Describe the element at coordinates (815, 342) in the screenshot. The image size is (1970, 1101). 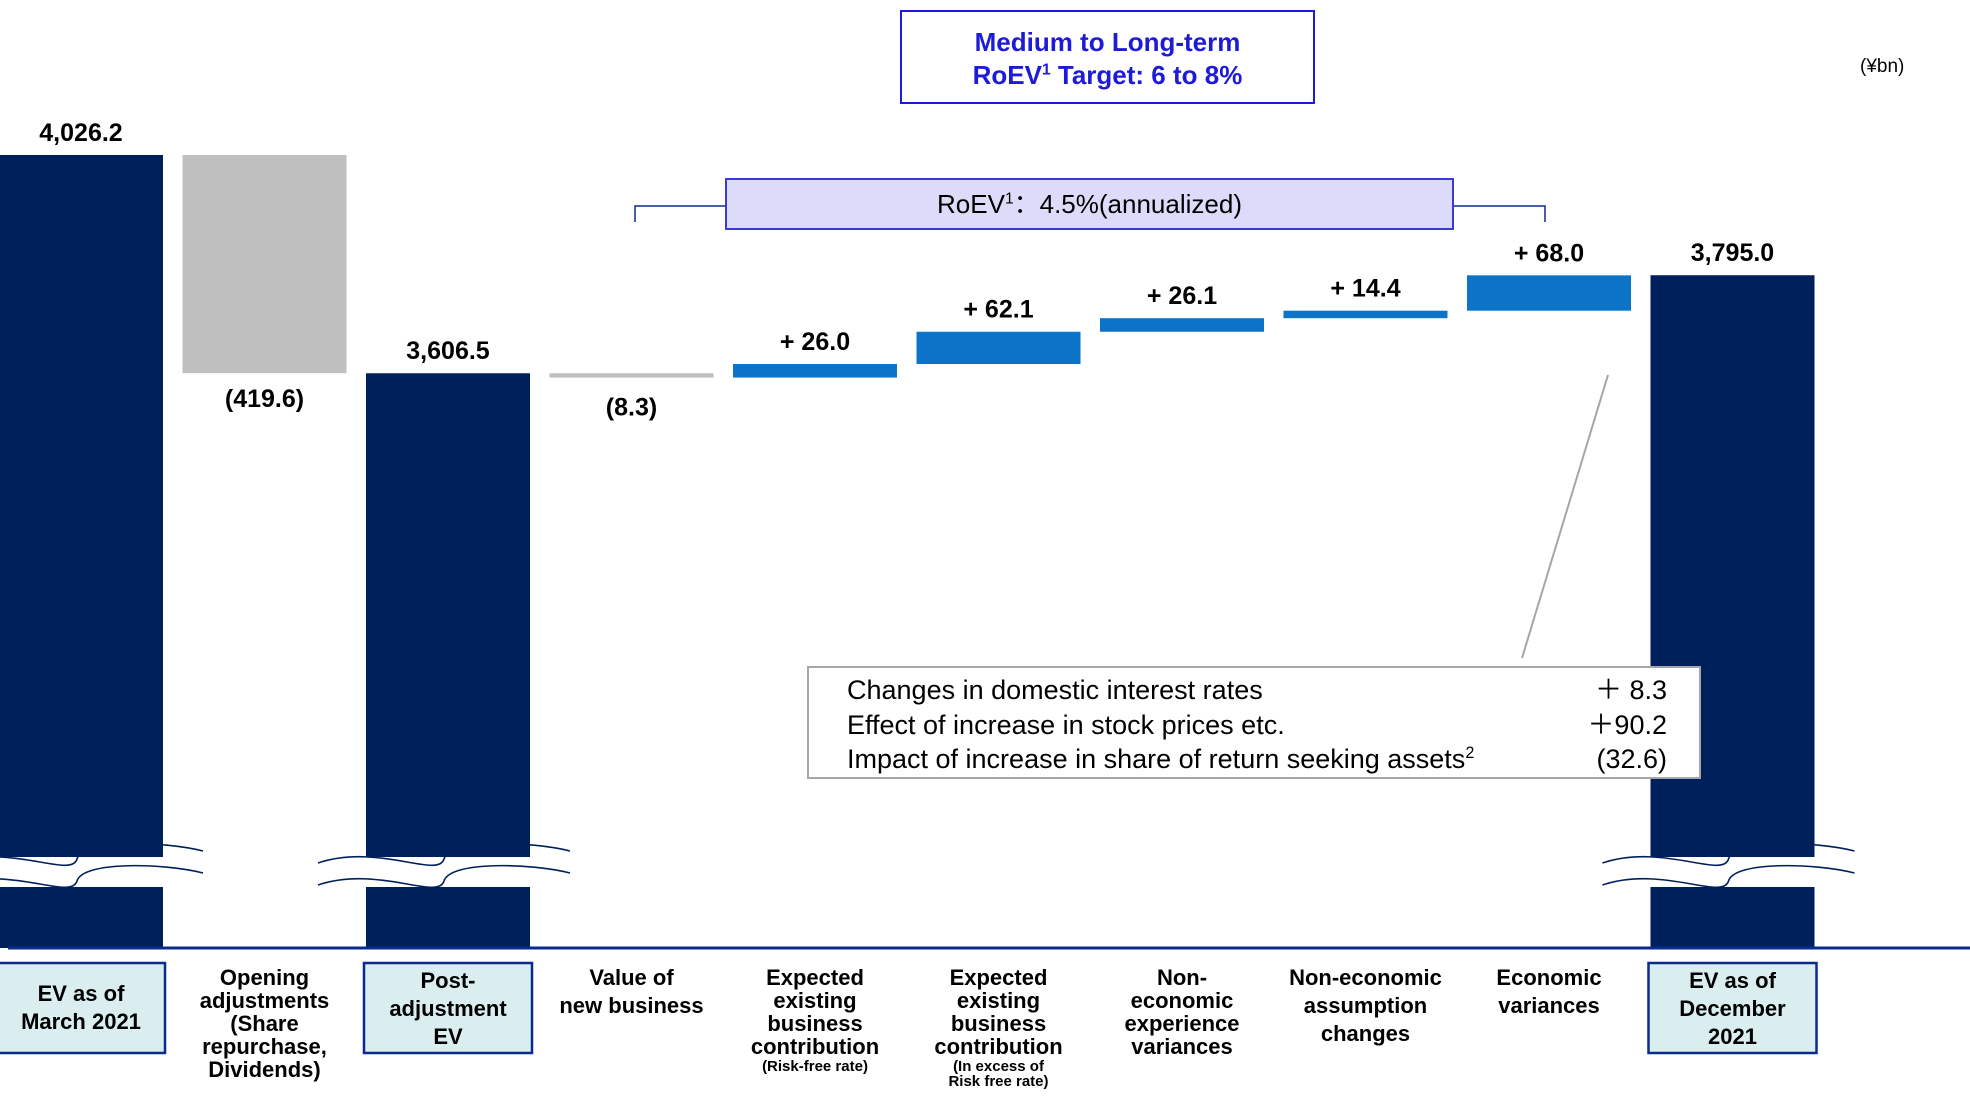
I see `value-label: + 26.0` at that location.